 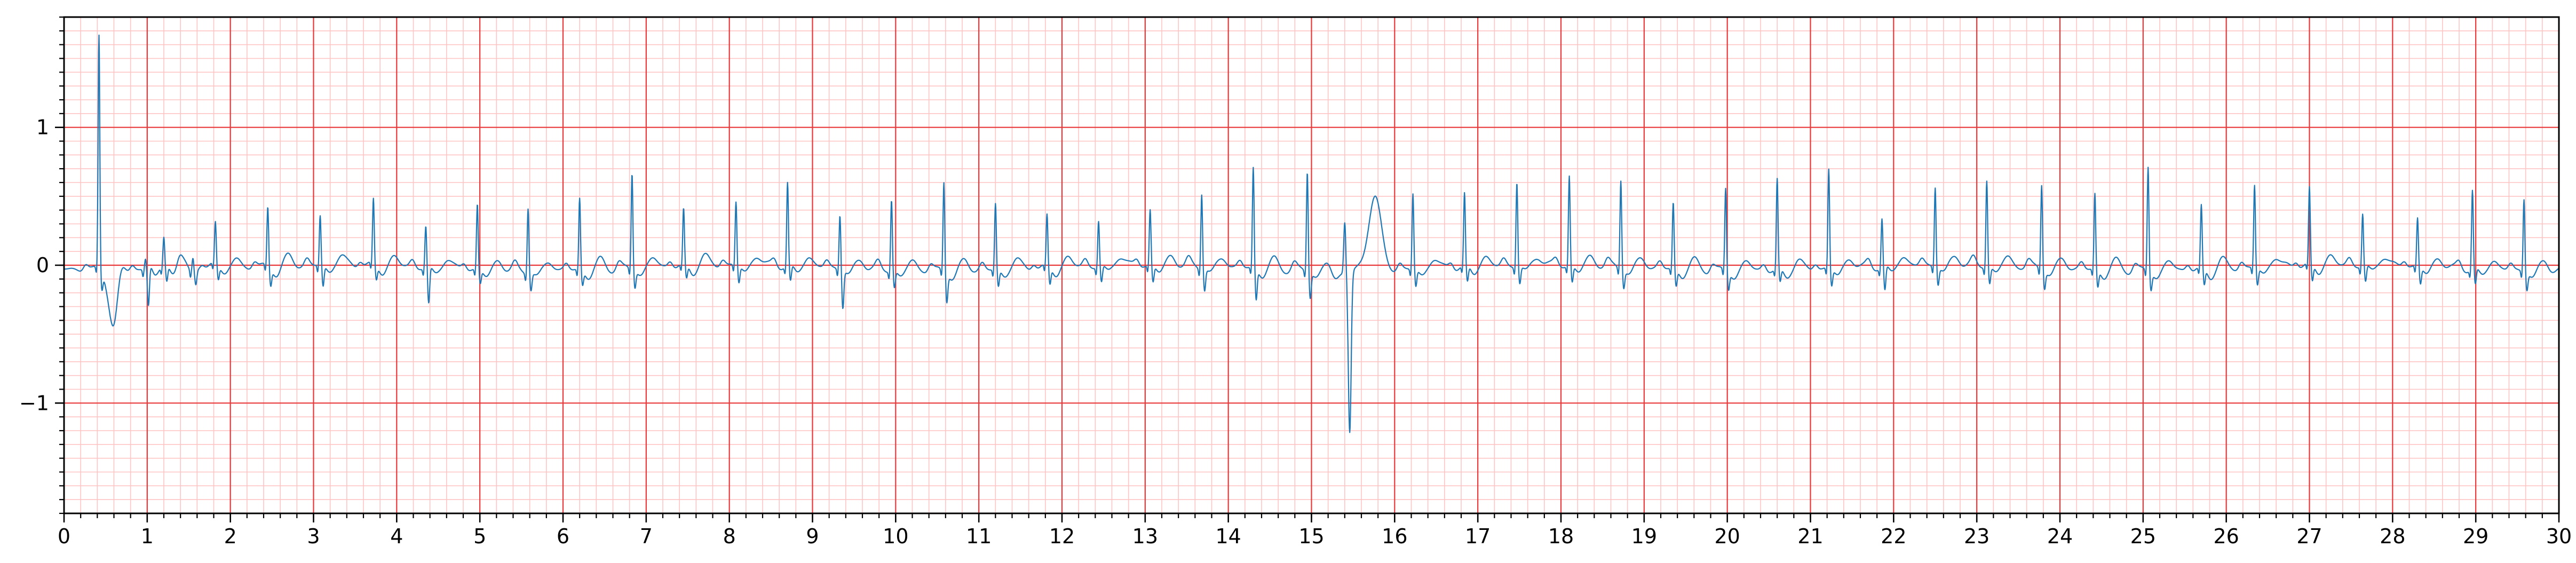 What do you see at coordinates (64, 536) in the screenshot?
I see `x-tick-label: 0` at bounding box center [64, 536].